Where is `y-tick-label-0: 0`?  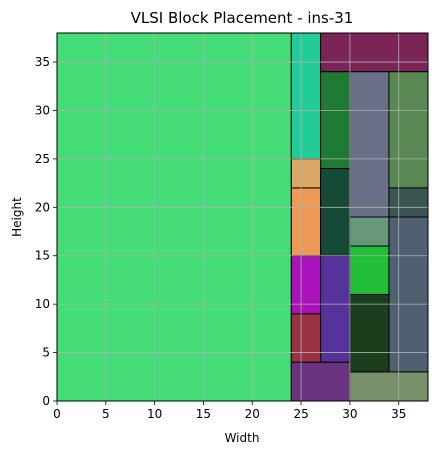
y-tick-label-0: 0 is located at coordinates (46, 401).